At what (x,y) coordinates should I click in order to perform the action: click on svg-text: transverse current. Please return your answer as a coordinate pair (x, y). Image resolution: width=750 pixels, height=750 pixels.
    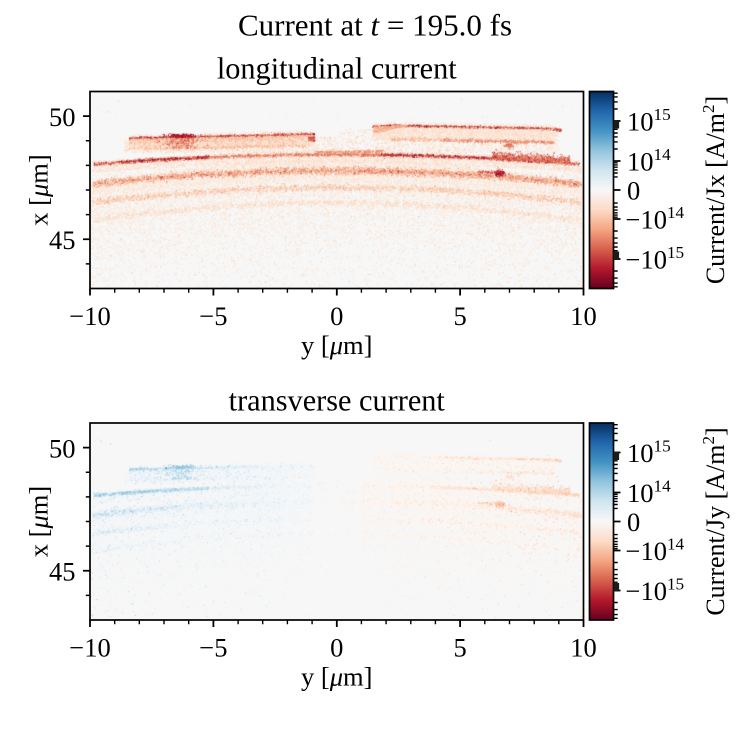
    Looking at the image, I should click on (337, 400).